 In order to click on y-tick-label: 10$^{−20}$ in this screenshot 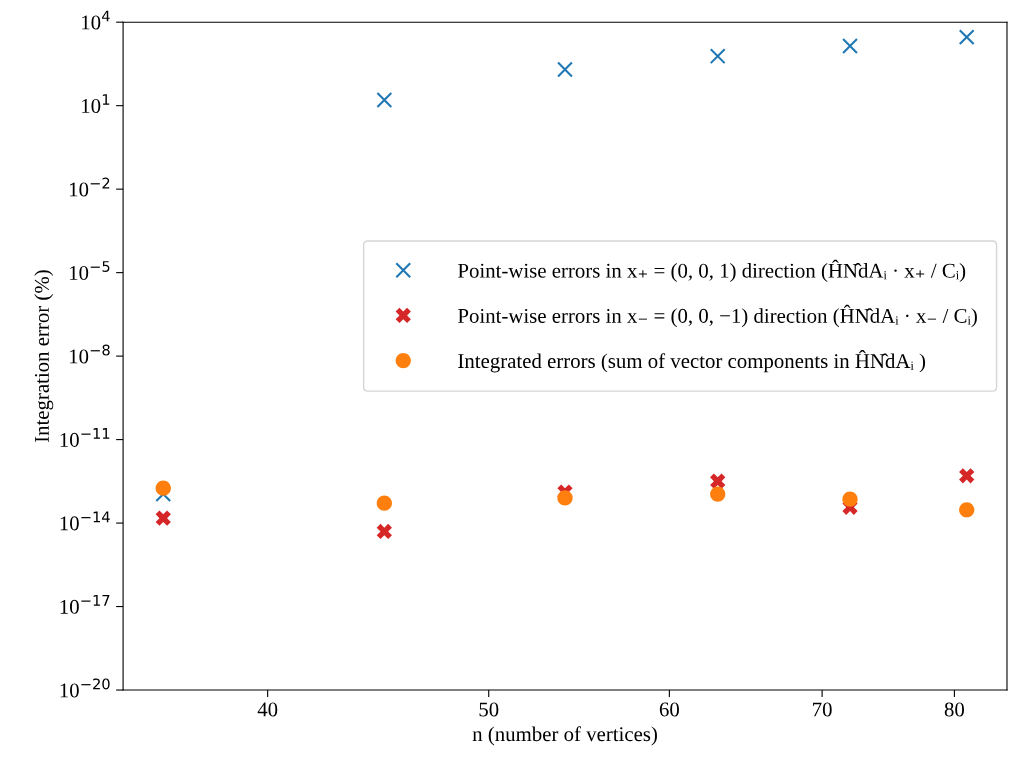, I will do `click(85, 688)`.